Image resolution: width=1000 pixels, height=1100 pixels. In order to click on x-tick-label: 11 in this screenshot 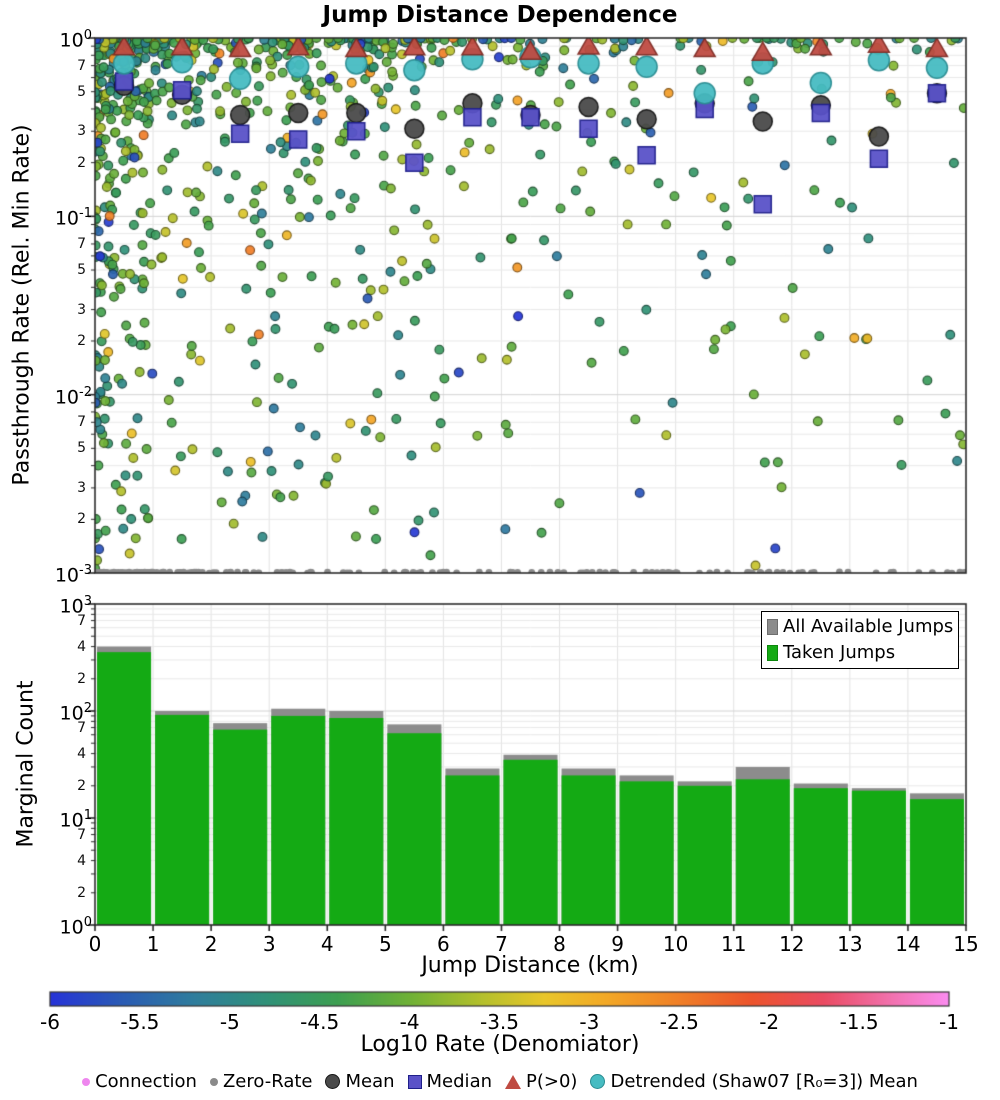, I will do `click(733, 944)`.